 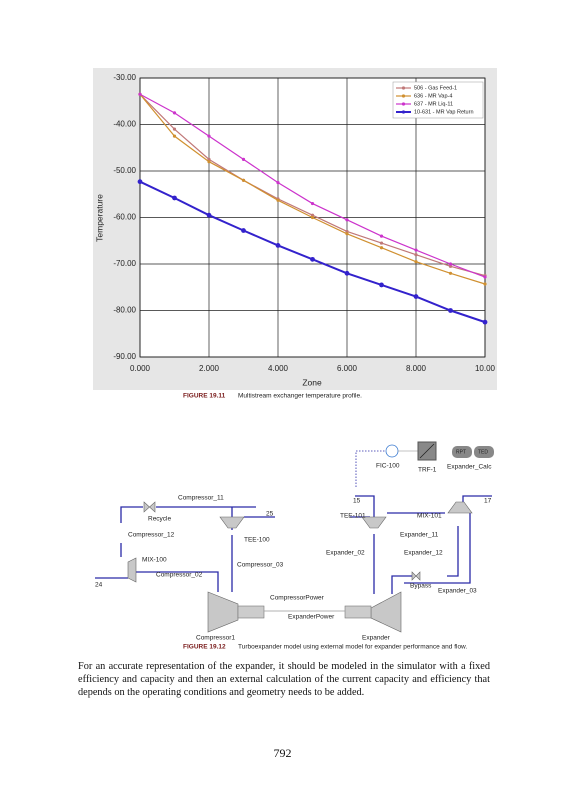 What do you see at coordinates (433, 104) in the screenshot?
I see `legend-label: 637 - MR Liq-11` at bounding box center [433, 104].